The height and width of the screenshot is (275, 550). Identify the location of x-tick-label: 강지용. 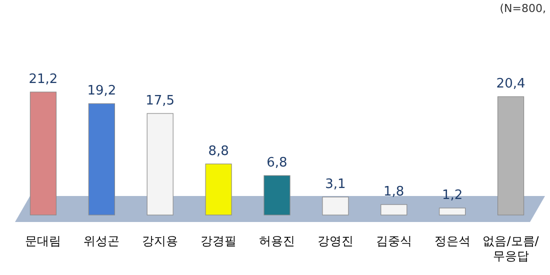
(160, 241).